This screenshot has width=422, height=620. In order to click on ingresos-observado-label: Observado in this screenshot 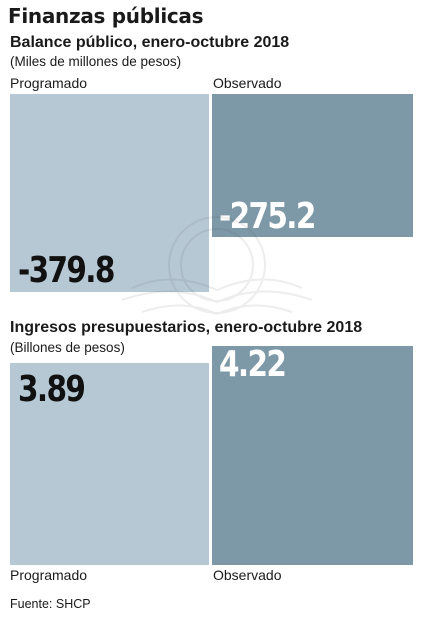, I will do `click(247, 575)`.